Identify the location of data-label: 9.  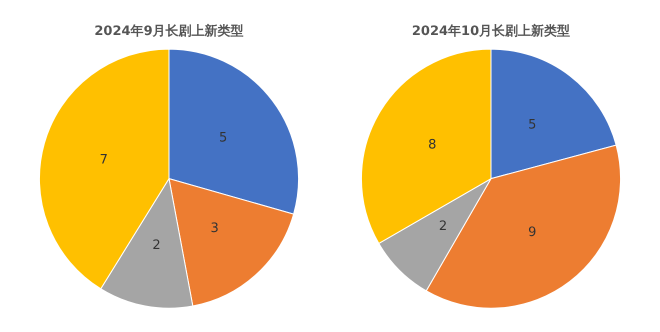
(532, 232).